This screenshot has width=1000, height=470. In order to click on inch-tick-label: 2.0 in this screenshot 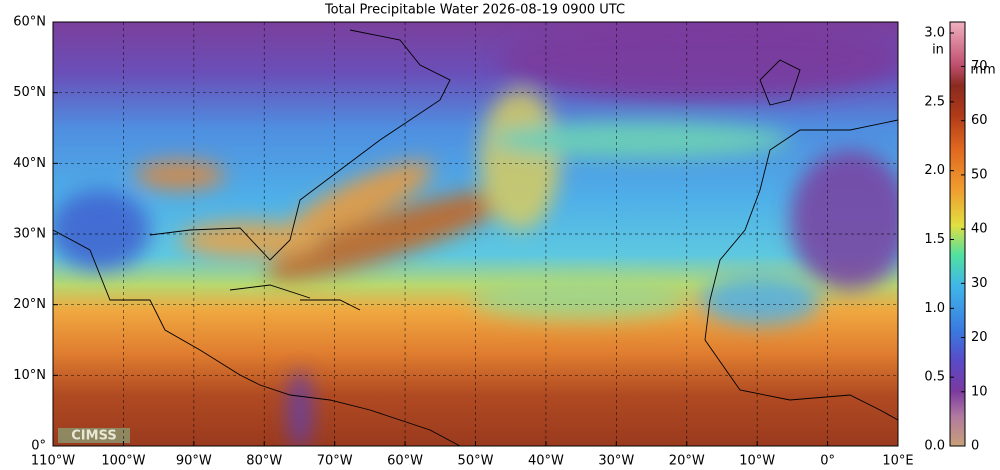, I will do `click(934, 170)`.